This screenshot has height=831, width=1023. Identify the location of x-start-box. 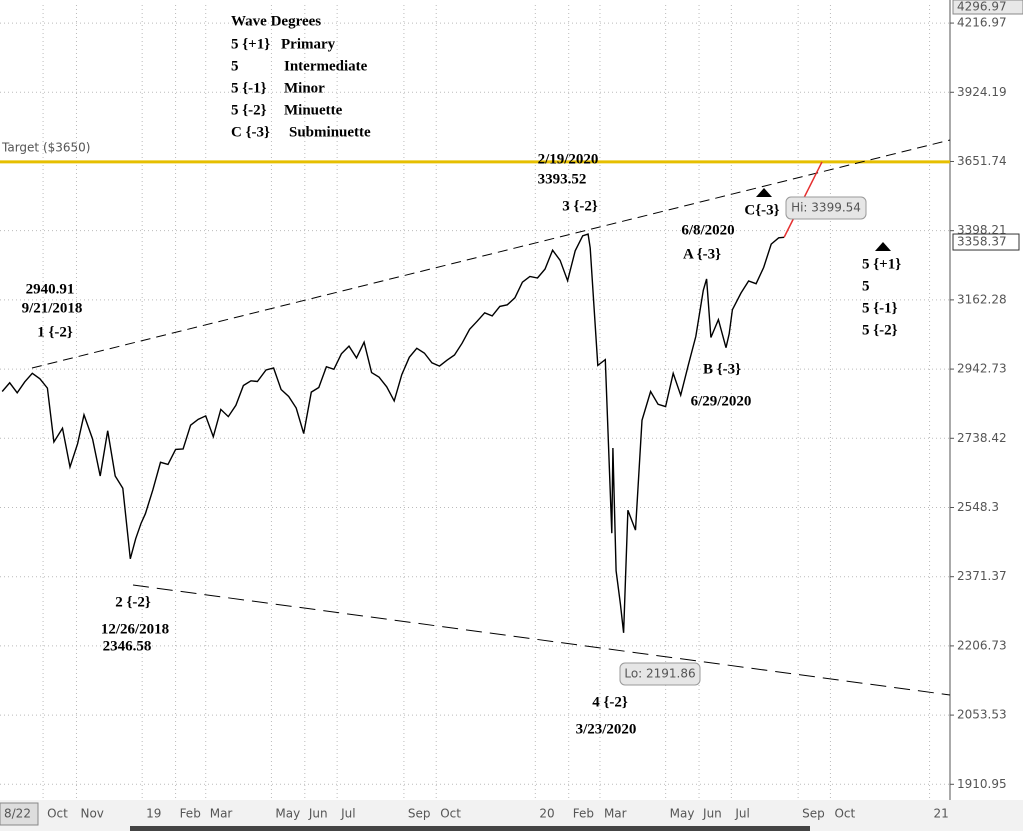
(19, 814).